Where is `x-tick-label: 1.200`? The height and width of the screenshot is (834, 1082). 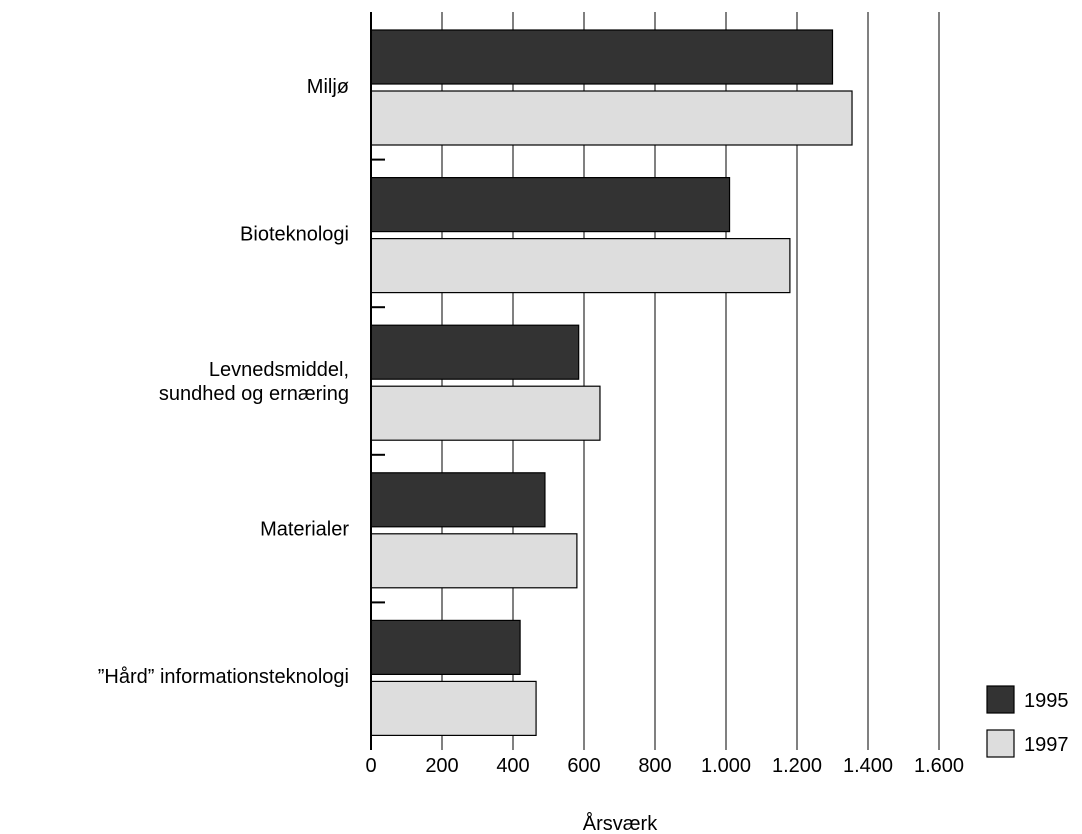 x-tick-label: 1.200 is located at coordinates (797, 766).